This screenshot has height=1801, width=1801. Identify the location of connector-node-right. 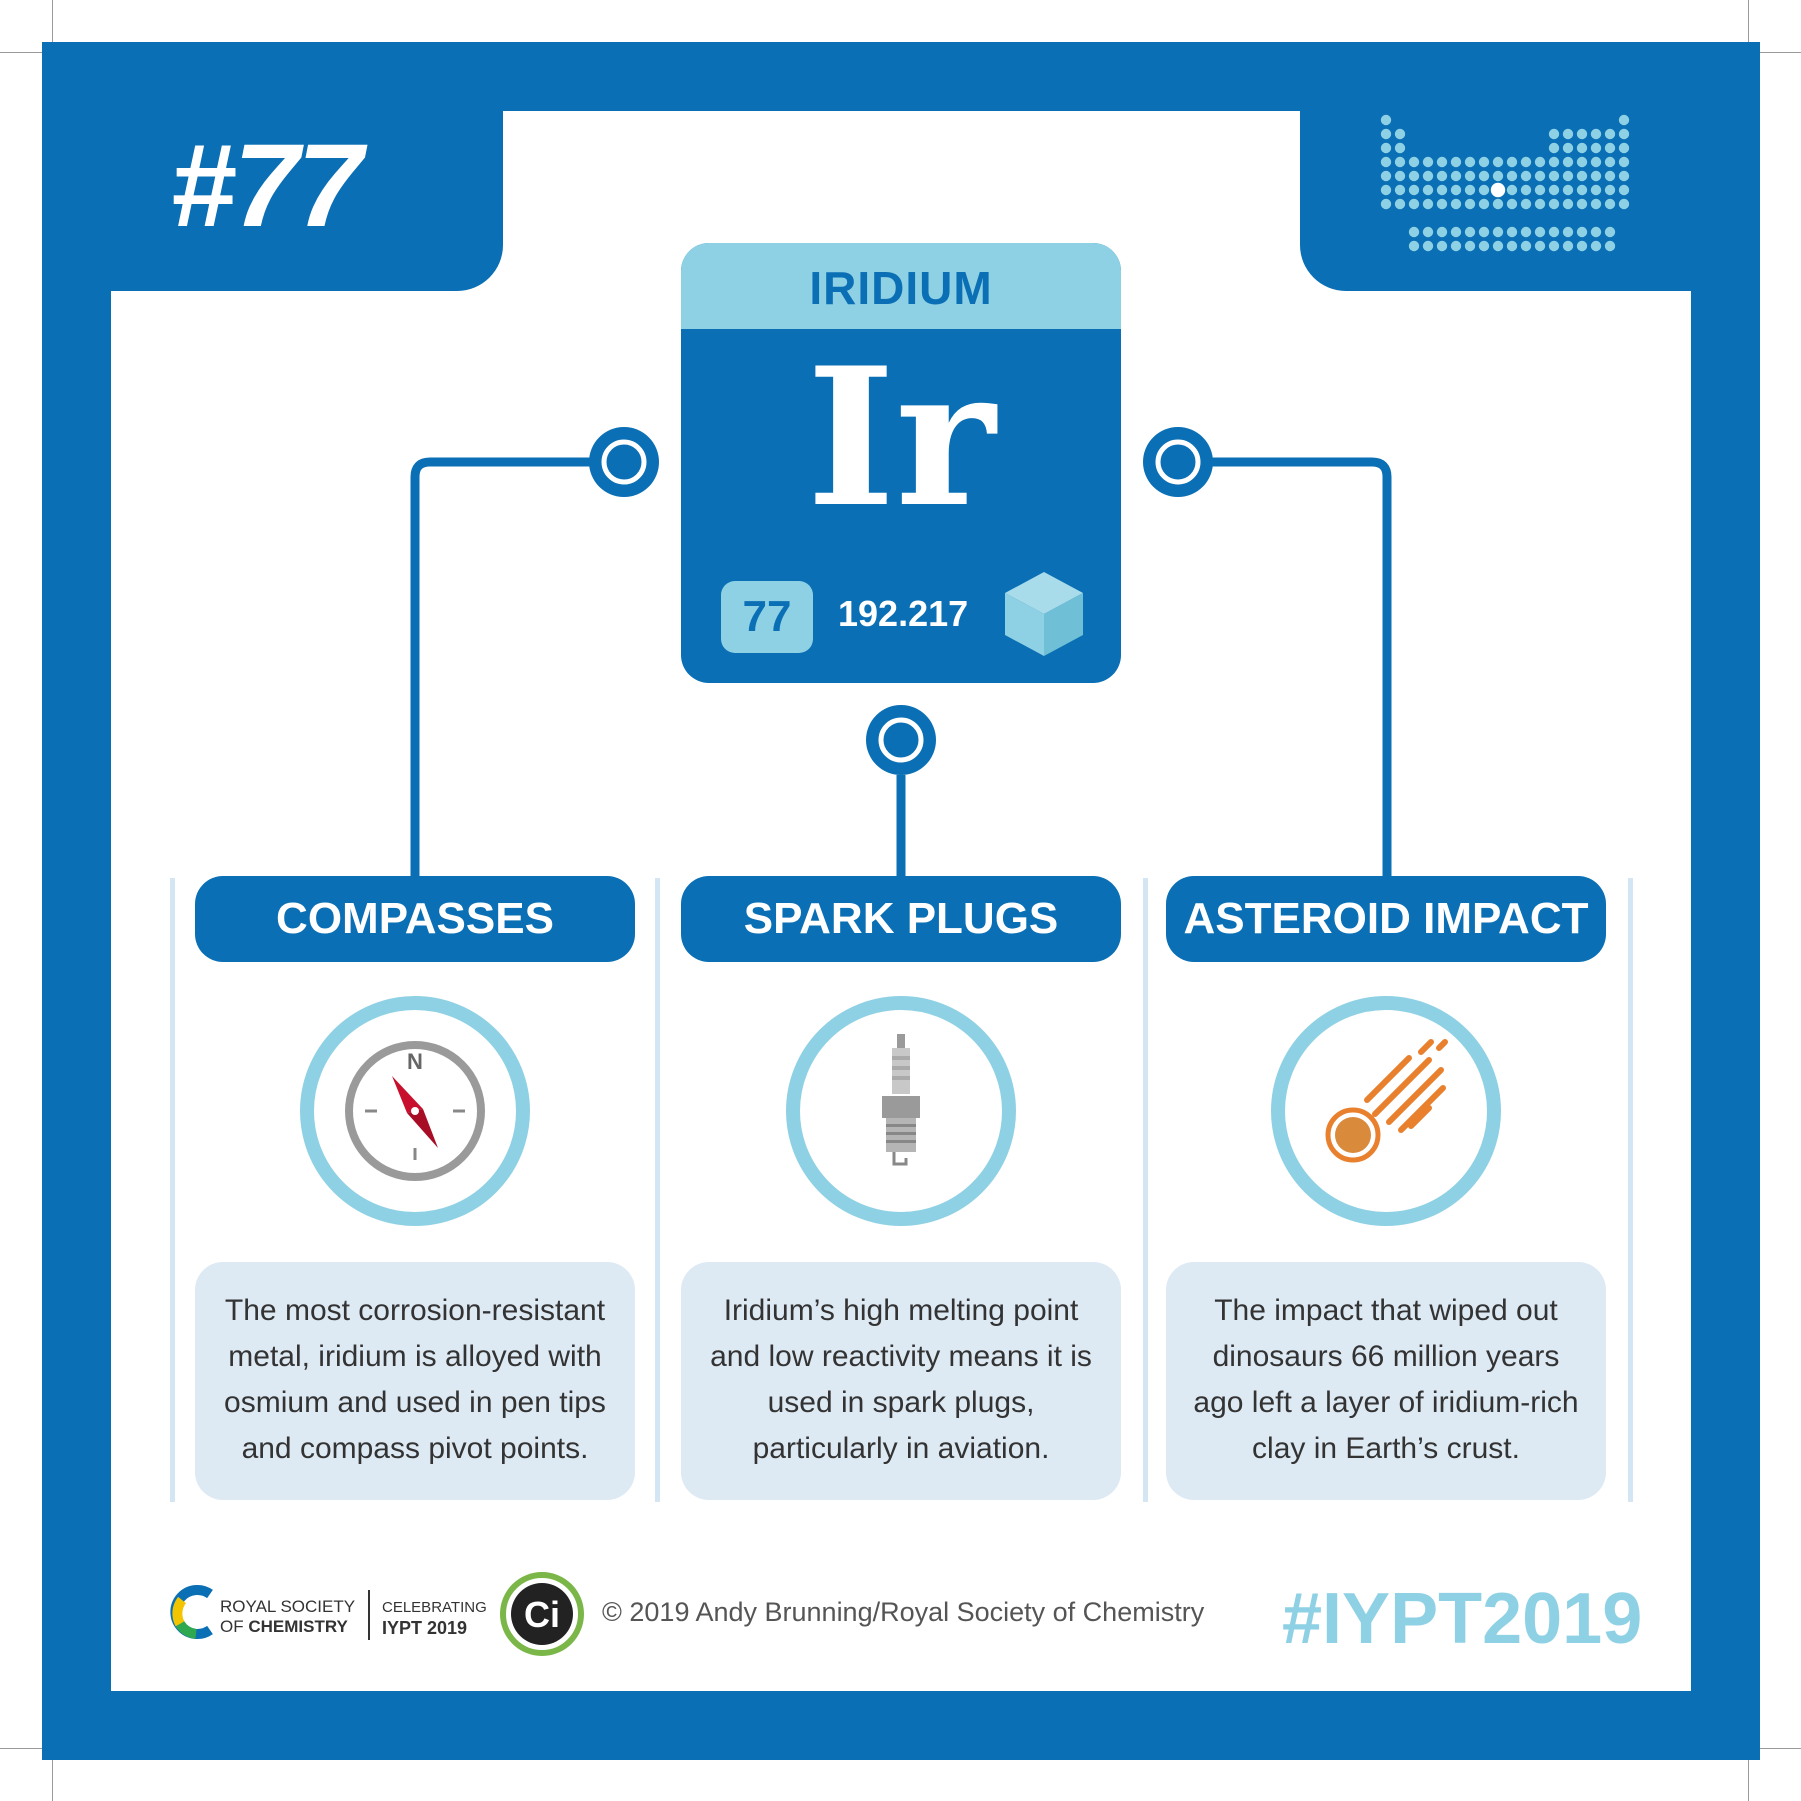
(1178, 462).